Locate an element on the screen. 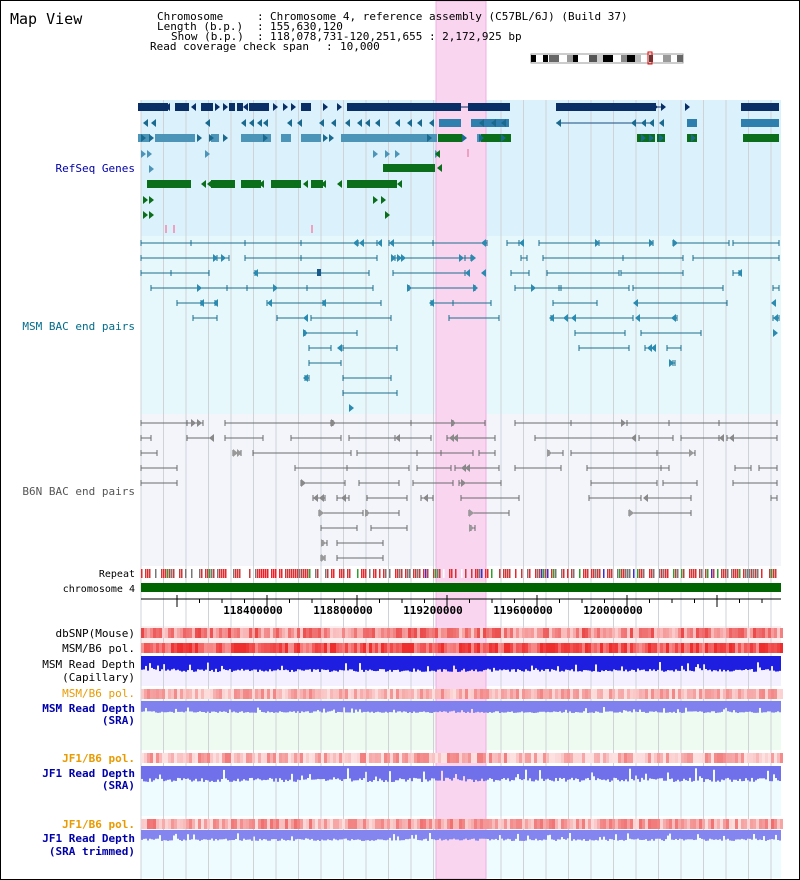  page-title: Map View is located at coordinates (46, 19).